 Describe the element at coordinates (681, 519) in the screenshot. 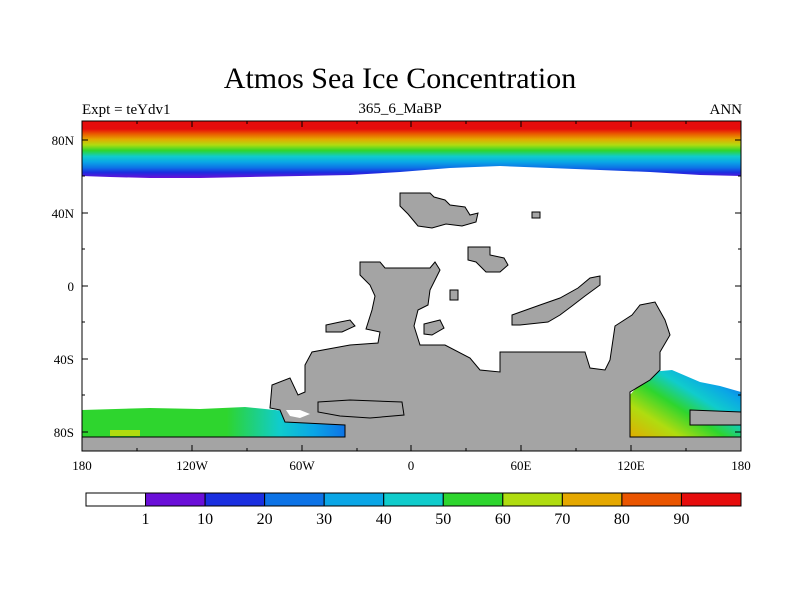

I see `colorbar-label: 90` at that location.